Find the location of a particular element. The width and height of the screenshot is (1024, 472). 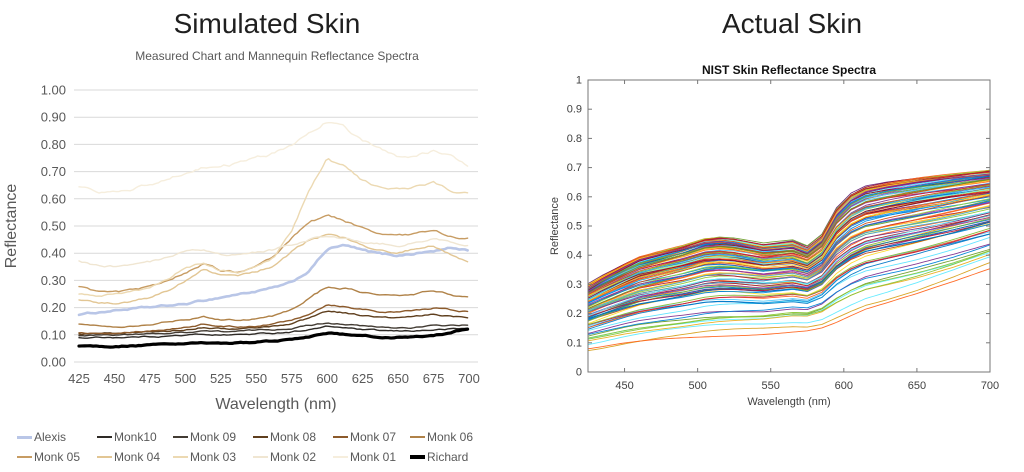

x-axis-tick-label: 625 is located at coordinates (363, 378).